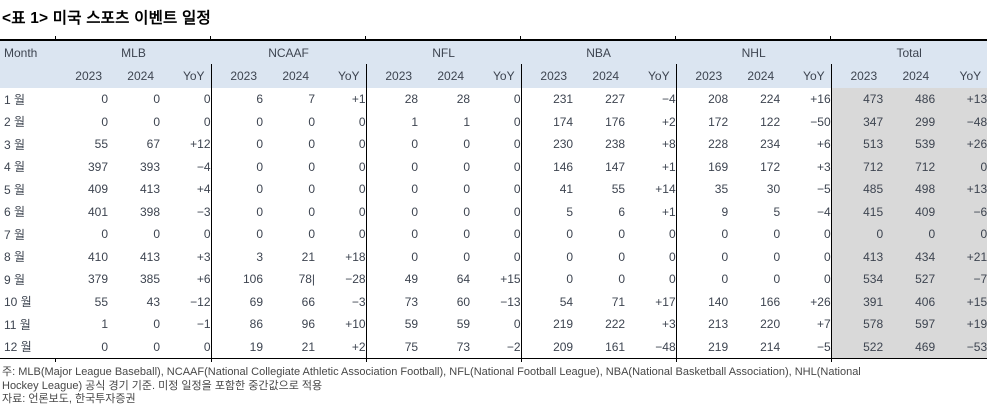 The image size is (987, 418). What do you see at coordinates (97, 256) in the screenshot?
I see `data-cell: 410` at bounding box center [97, 256].